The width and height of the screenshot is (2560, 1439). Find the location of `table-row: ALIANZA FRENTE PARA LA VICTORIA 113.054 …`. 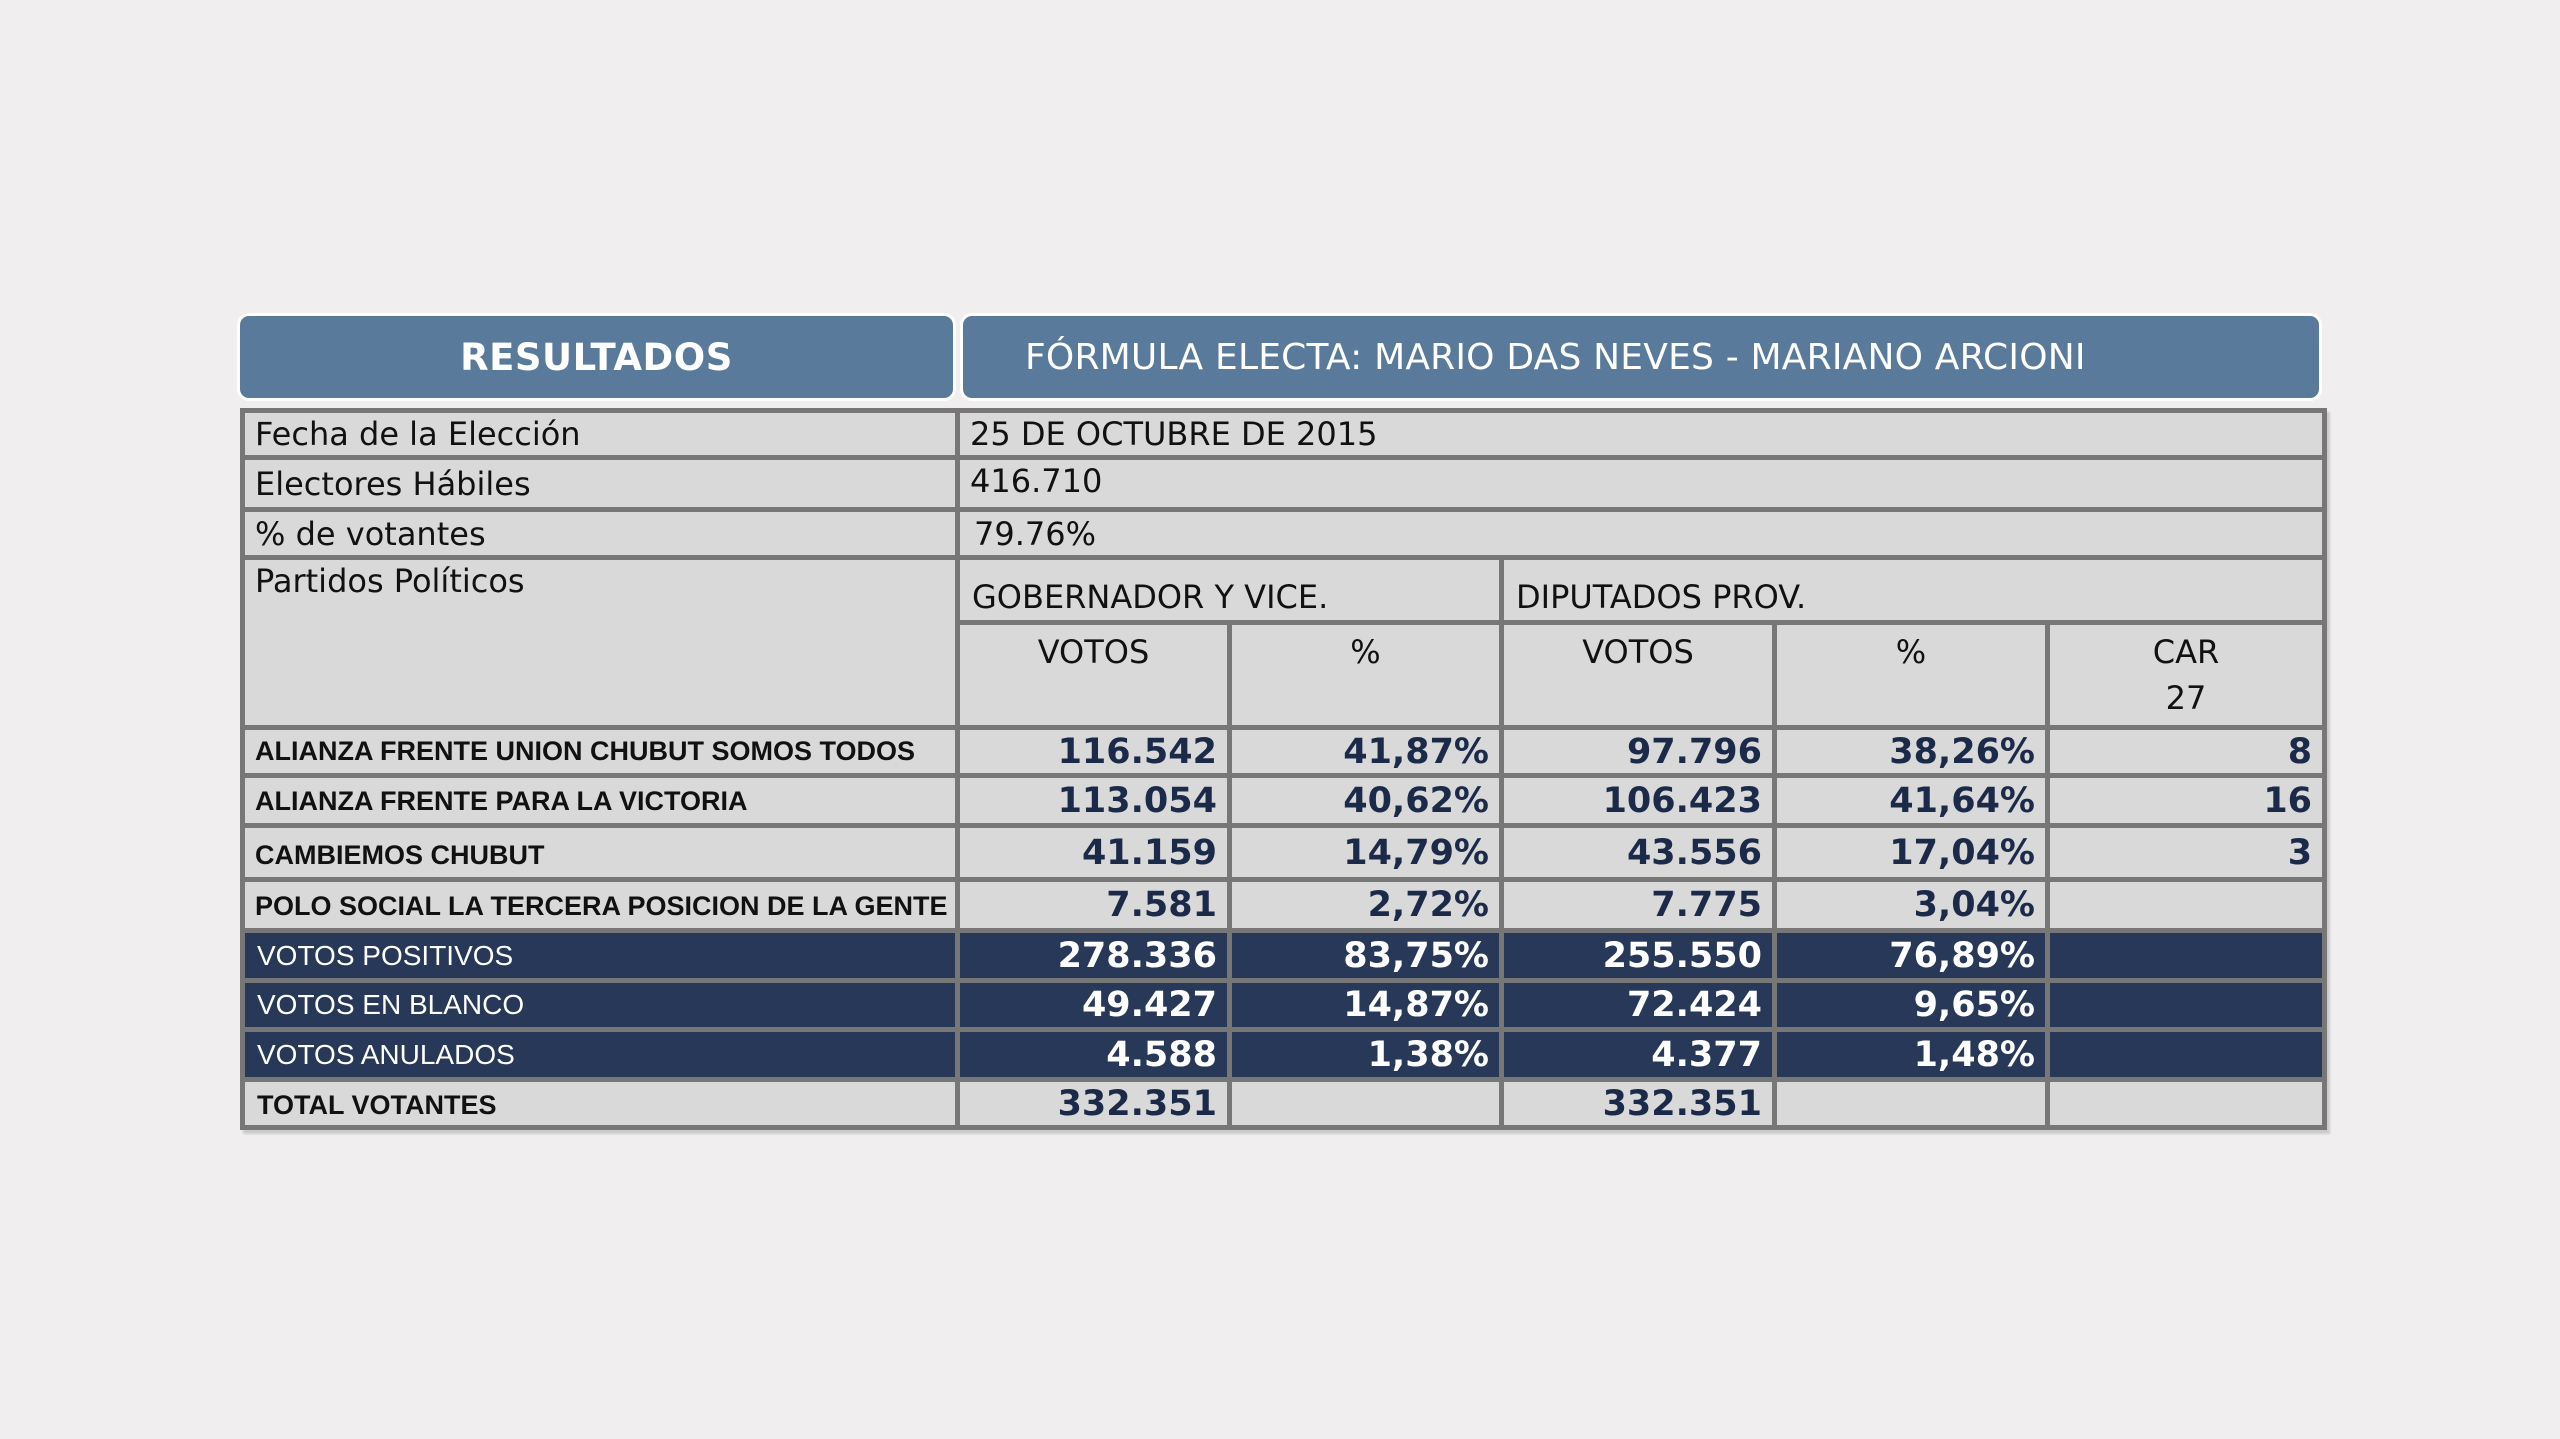

table-row: ALIANZA FRENTE PARA LA VICTORIA 113.054 … is located at coordinates (1284, 800).